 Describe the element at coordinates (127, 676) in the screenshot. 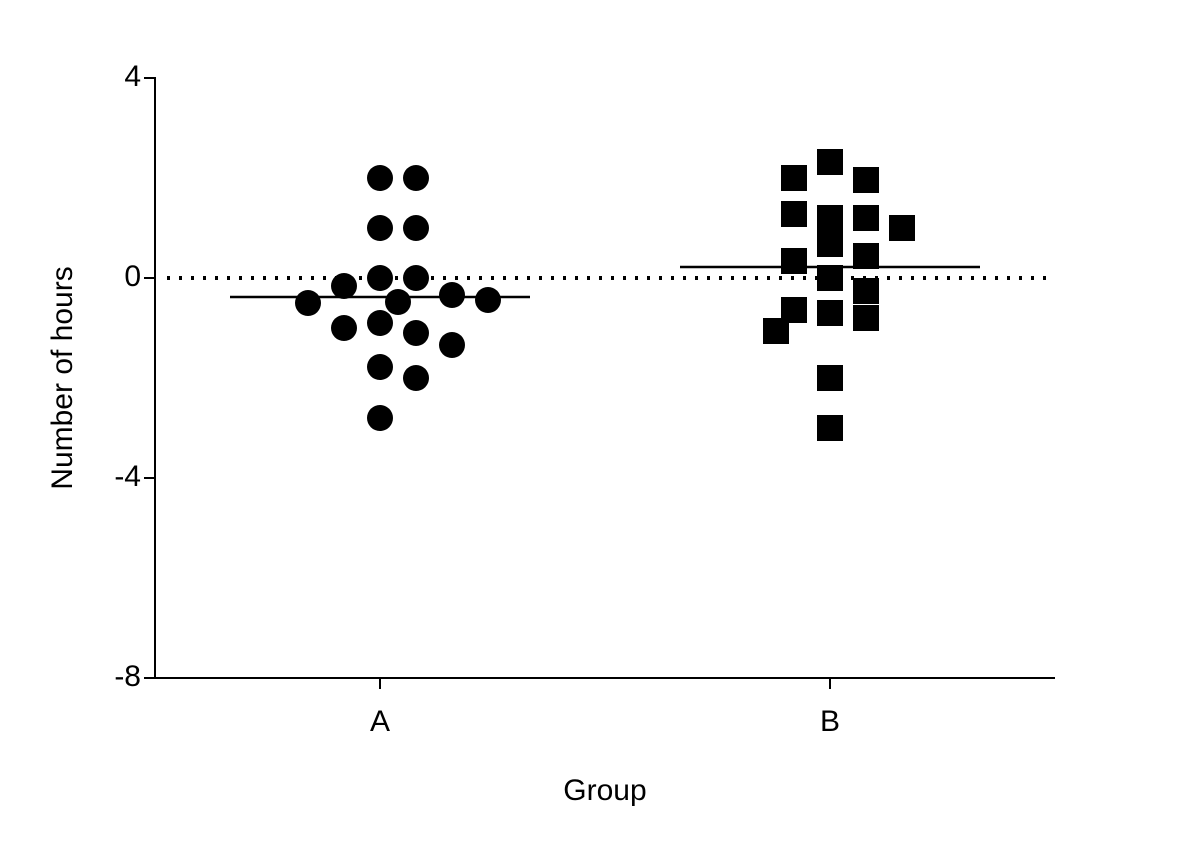

I see `y-tick-label: -8` at that location.